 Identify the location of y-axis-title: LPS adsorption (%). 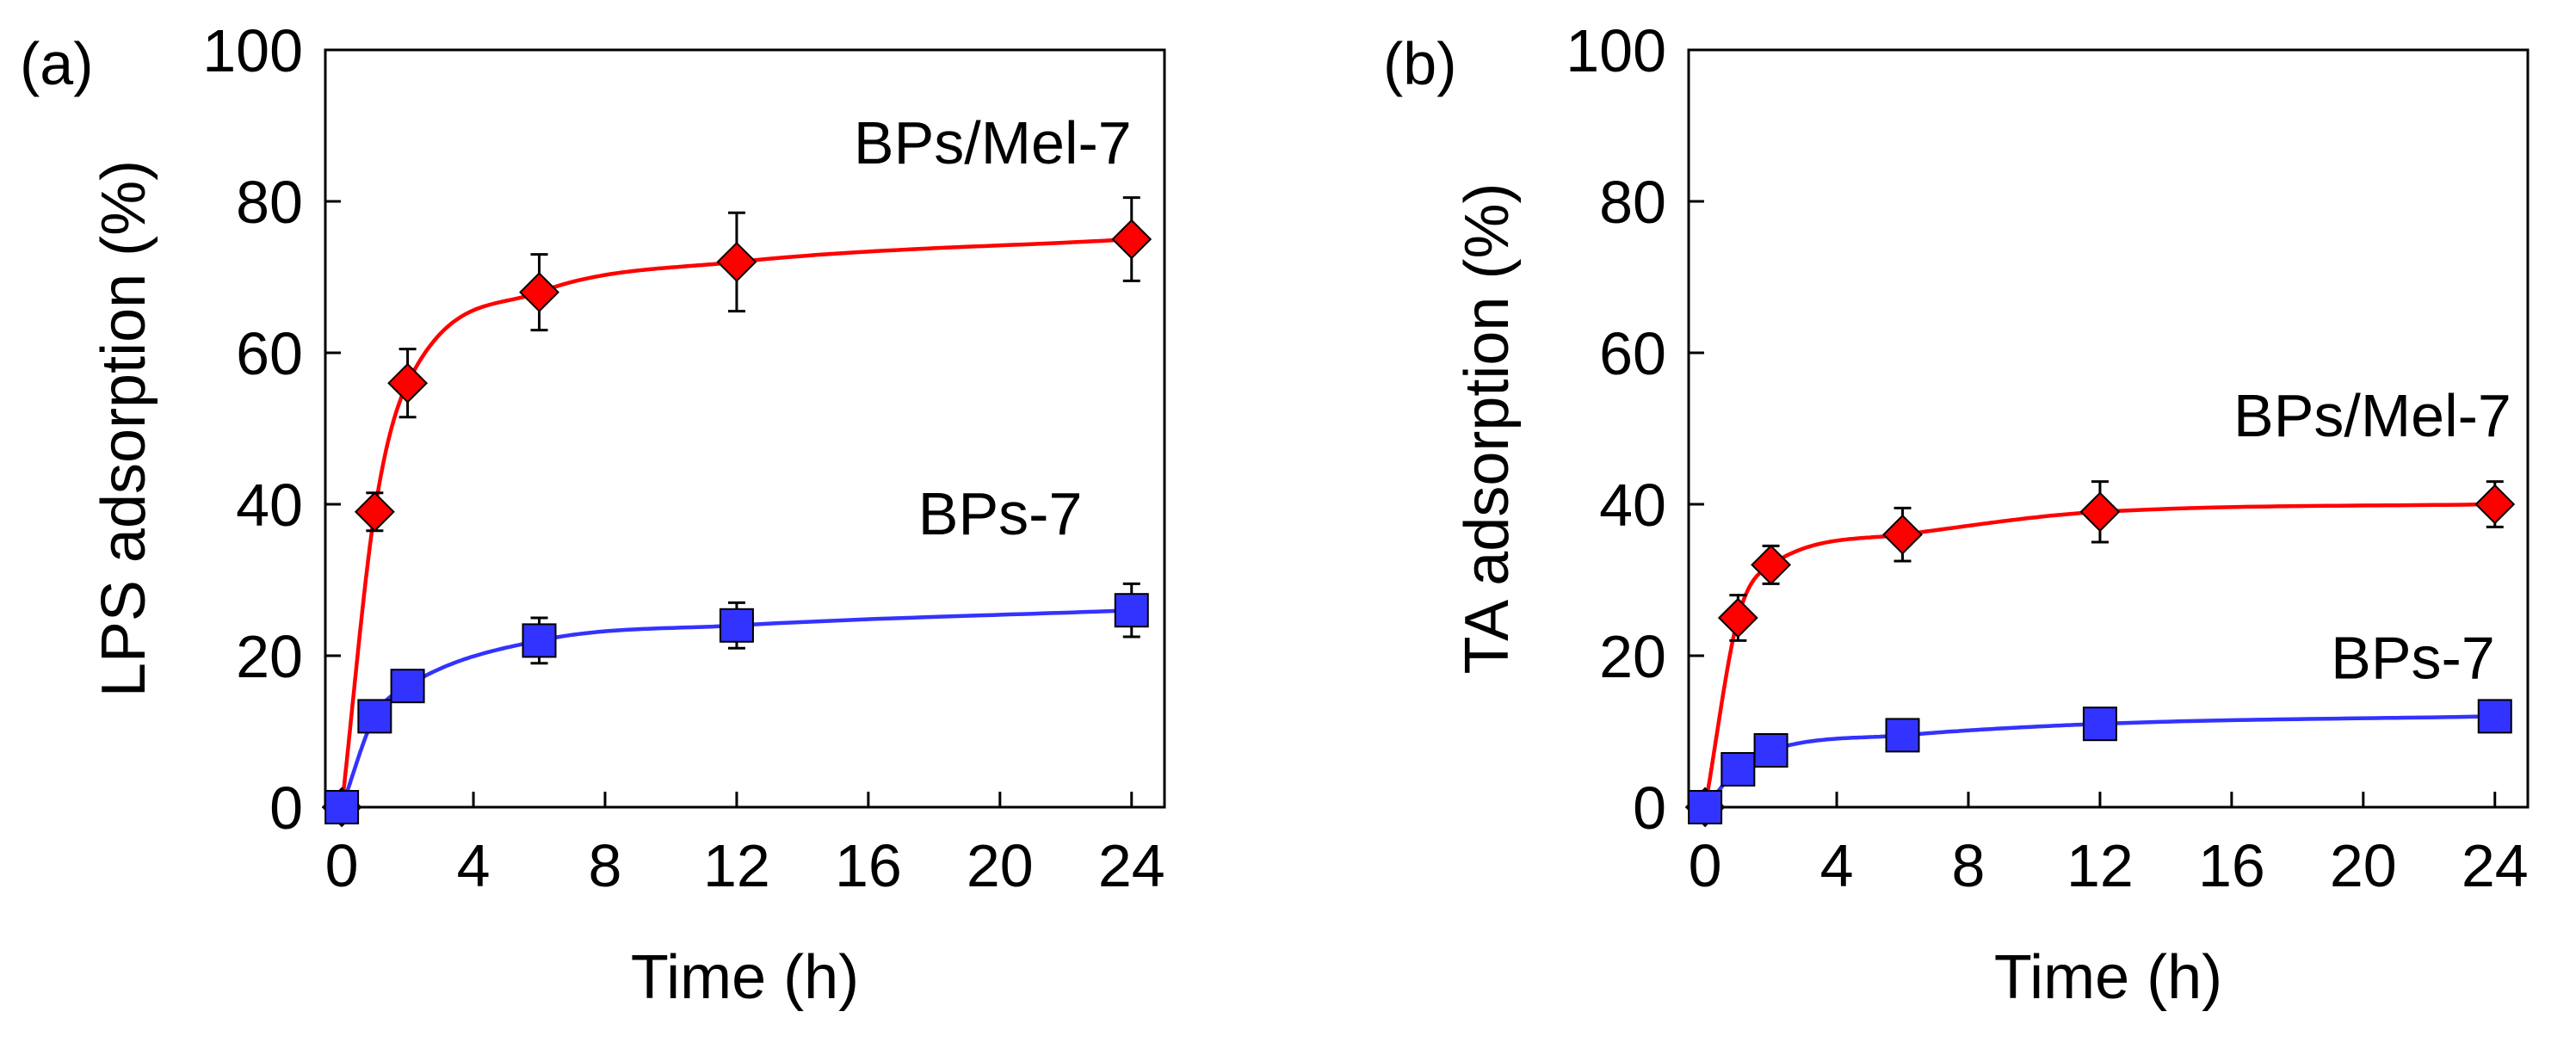
(124, 428).